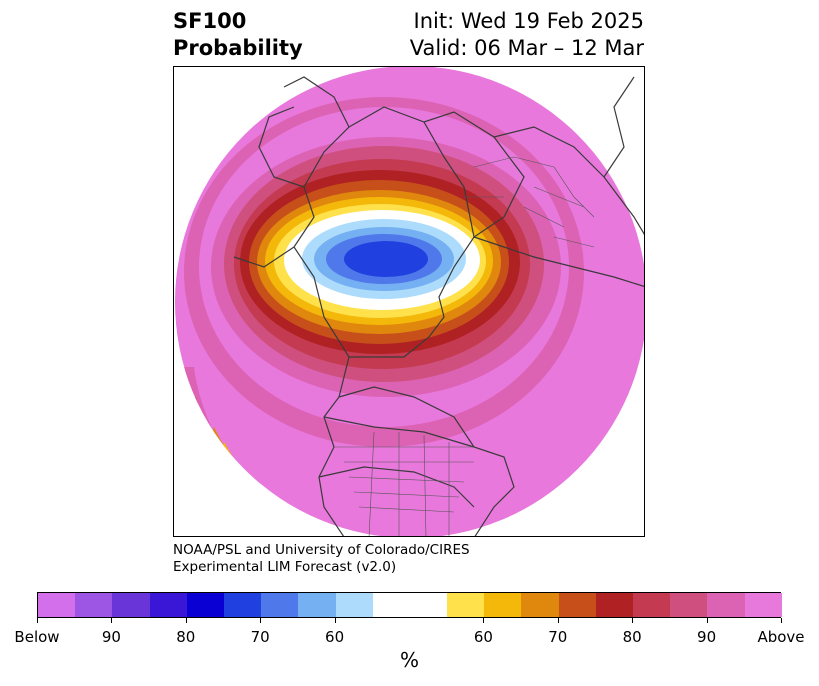 This screenshot has height=686, width=819. I want to click on colorbar, so click(409, 605).